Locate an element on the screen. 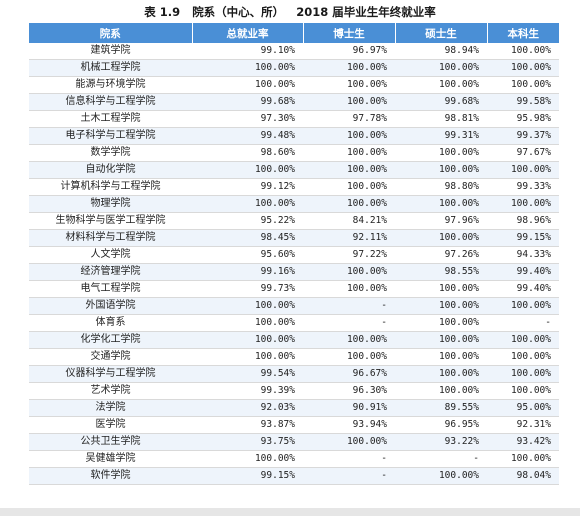 Image resolution: width=580 pixels, height=516 pixels. table-title-part-a: 院系（中心、所） is located at coordinates (238, 12).